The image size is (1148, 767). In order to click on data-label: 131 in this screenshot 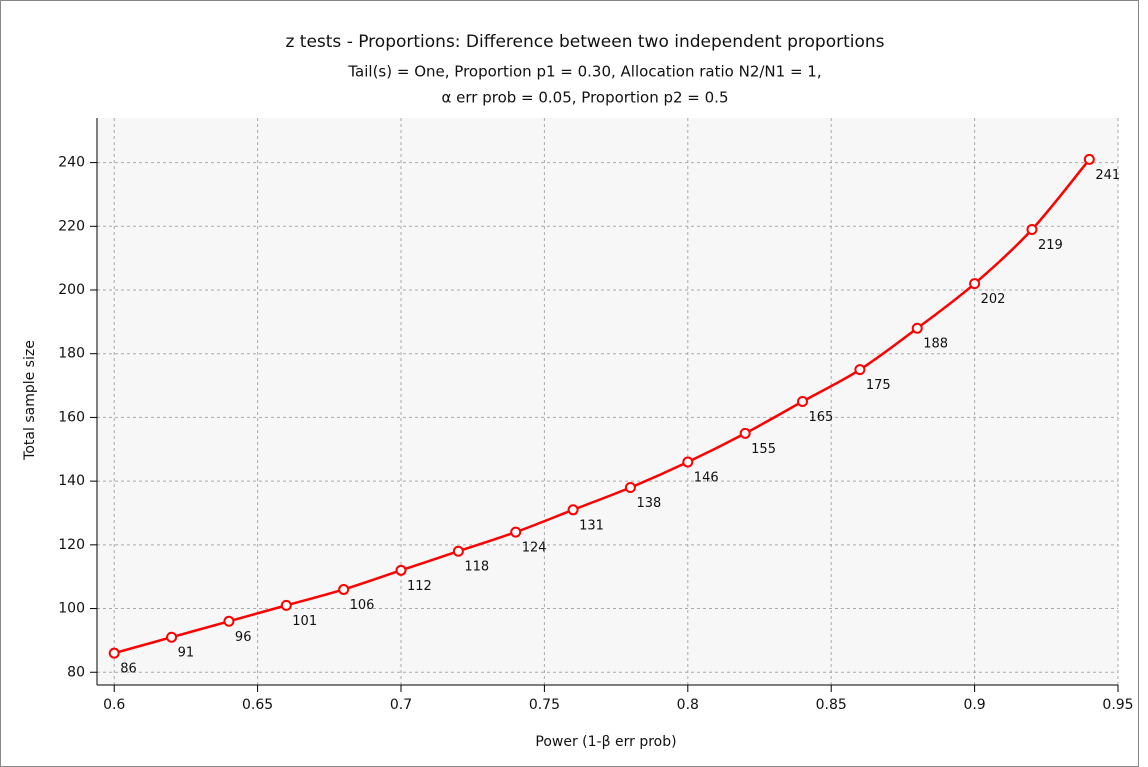, I will do `click(591, 525)`.